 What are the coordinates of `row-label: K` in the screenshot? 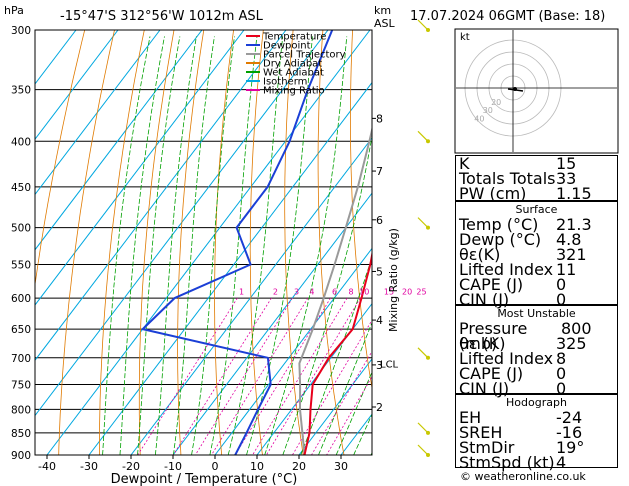 It's located at (464, 163).